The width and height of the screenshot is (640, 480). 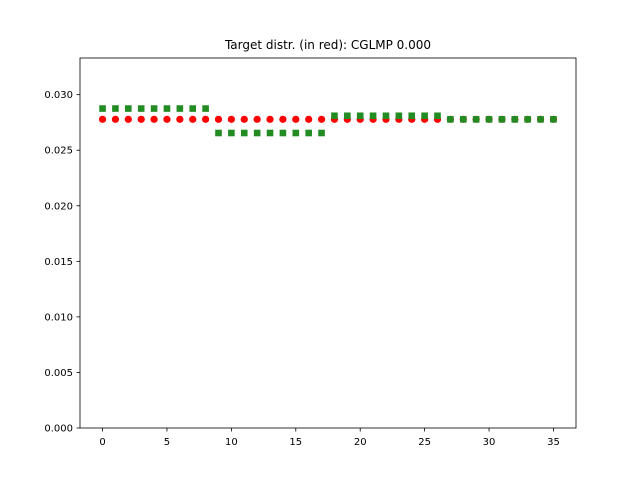 What do you see at coordinates (58, 373) in the screenshot?
I see `y-tick-label: 0.005` at bounding box center [58, 373].